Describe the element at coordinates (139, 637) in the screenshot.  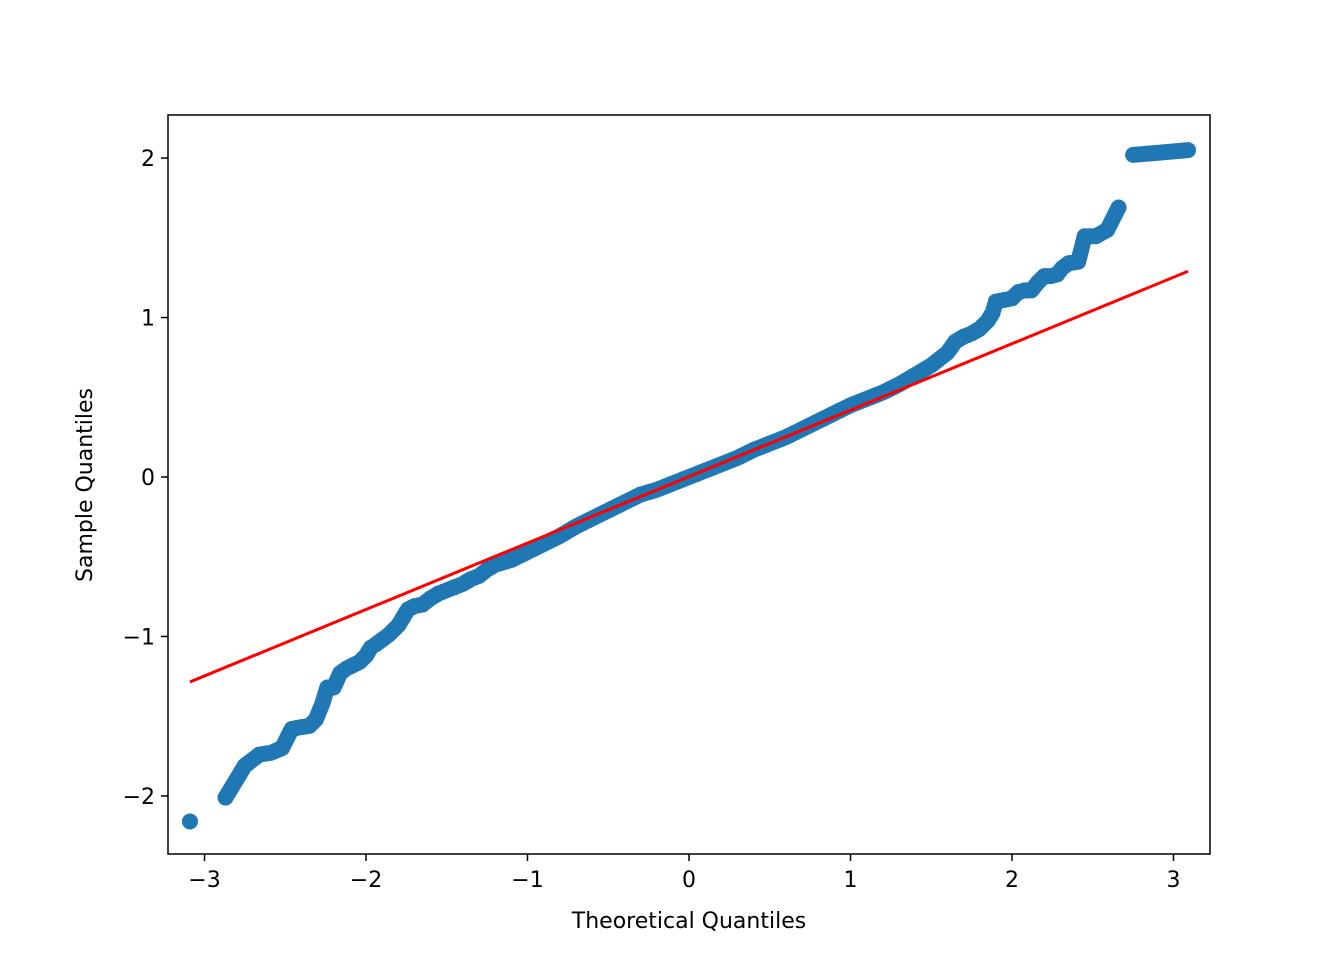
I see `y-tick-label: −1` at that location.